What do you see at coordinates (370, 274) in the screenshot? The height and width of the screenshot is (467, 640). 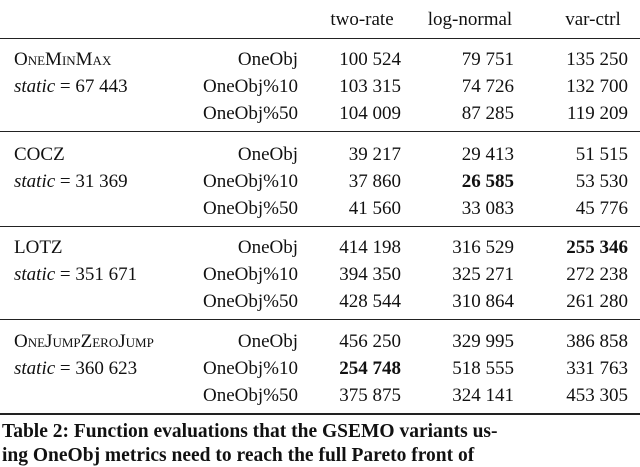 I see `cell: 394 350` at bounding box center [370, 274].